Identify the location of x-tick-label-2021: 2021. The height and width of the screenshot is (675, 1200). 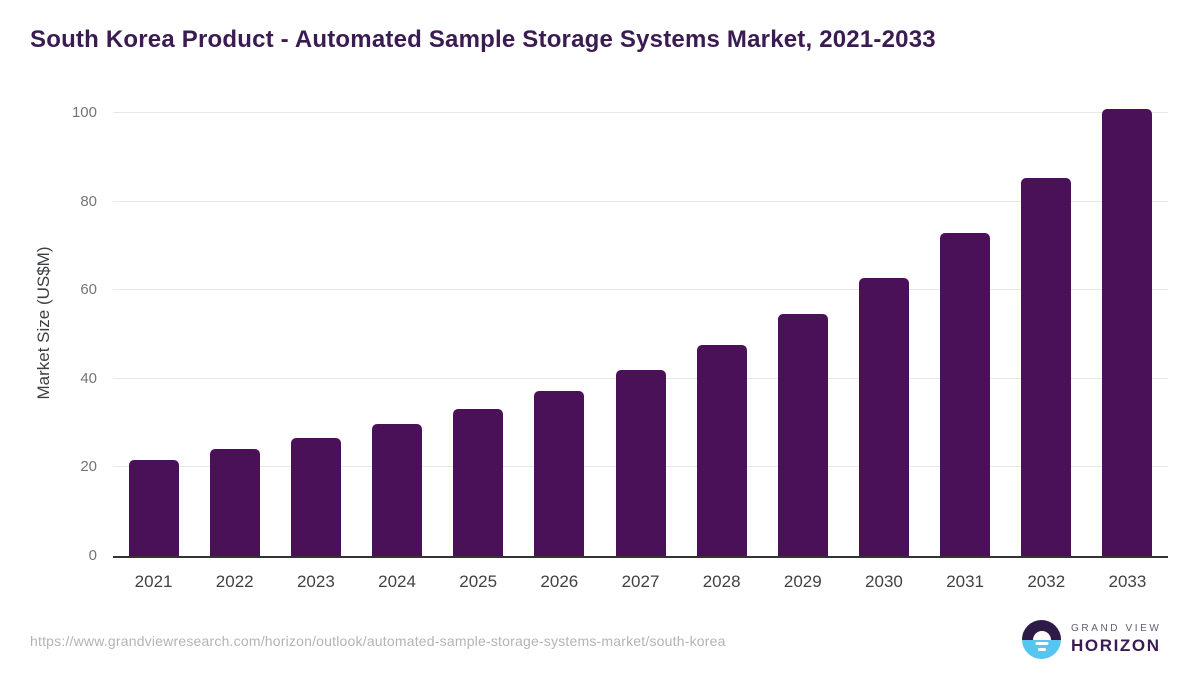
(153, 581).